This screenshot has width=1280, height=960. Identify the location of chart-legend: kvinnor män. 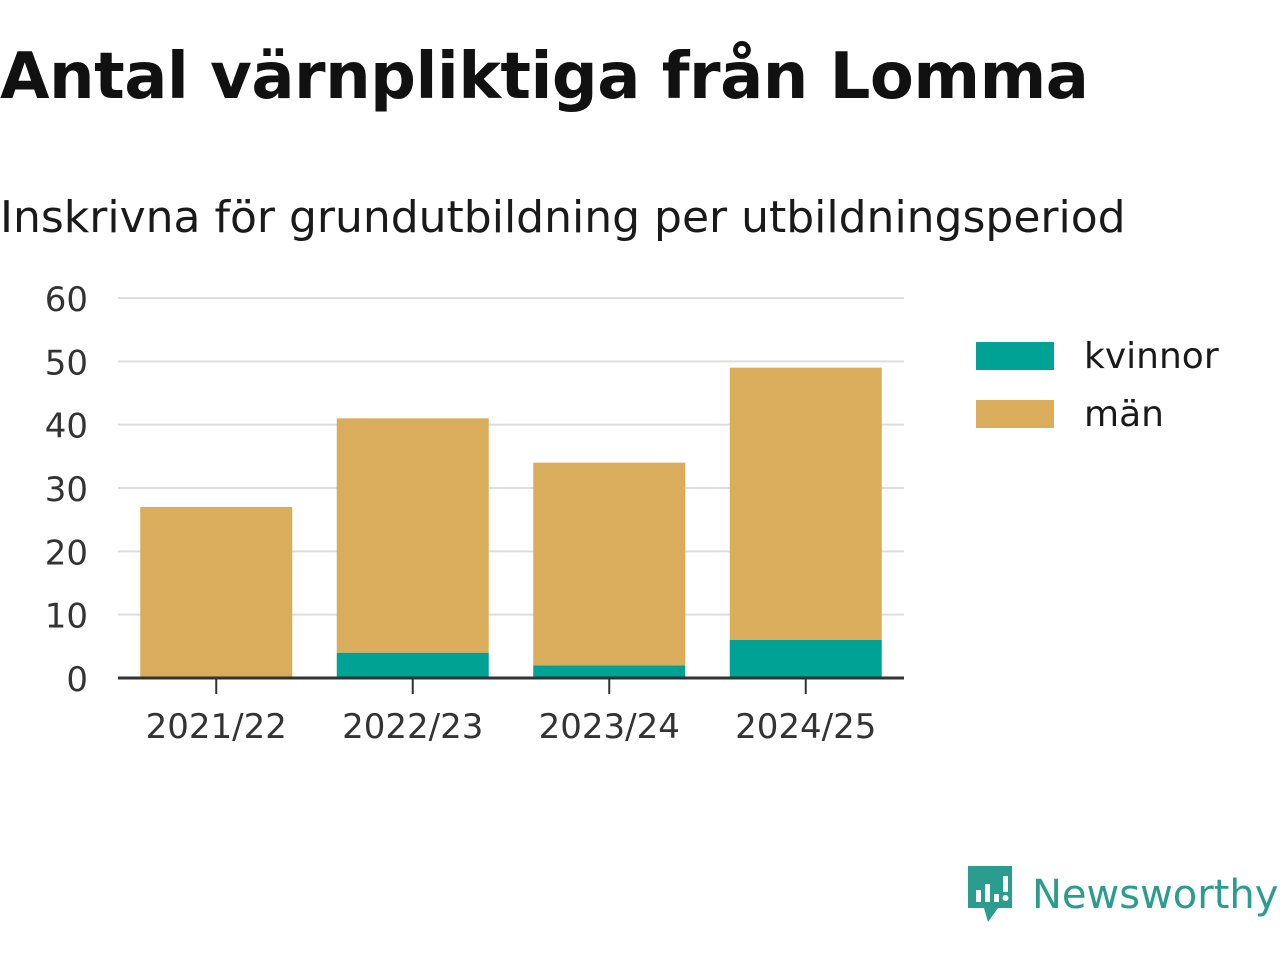
(1097, 394).